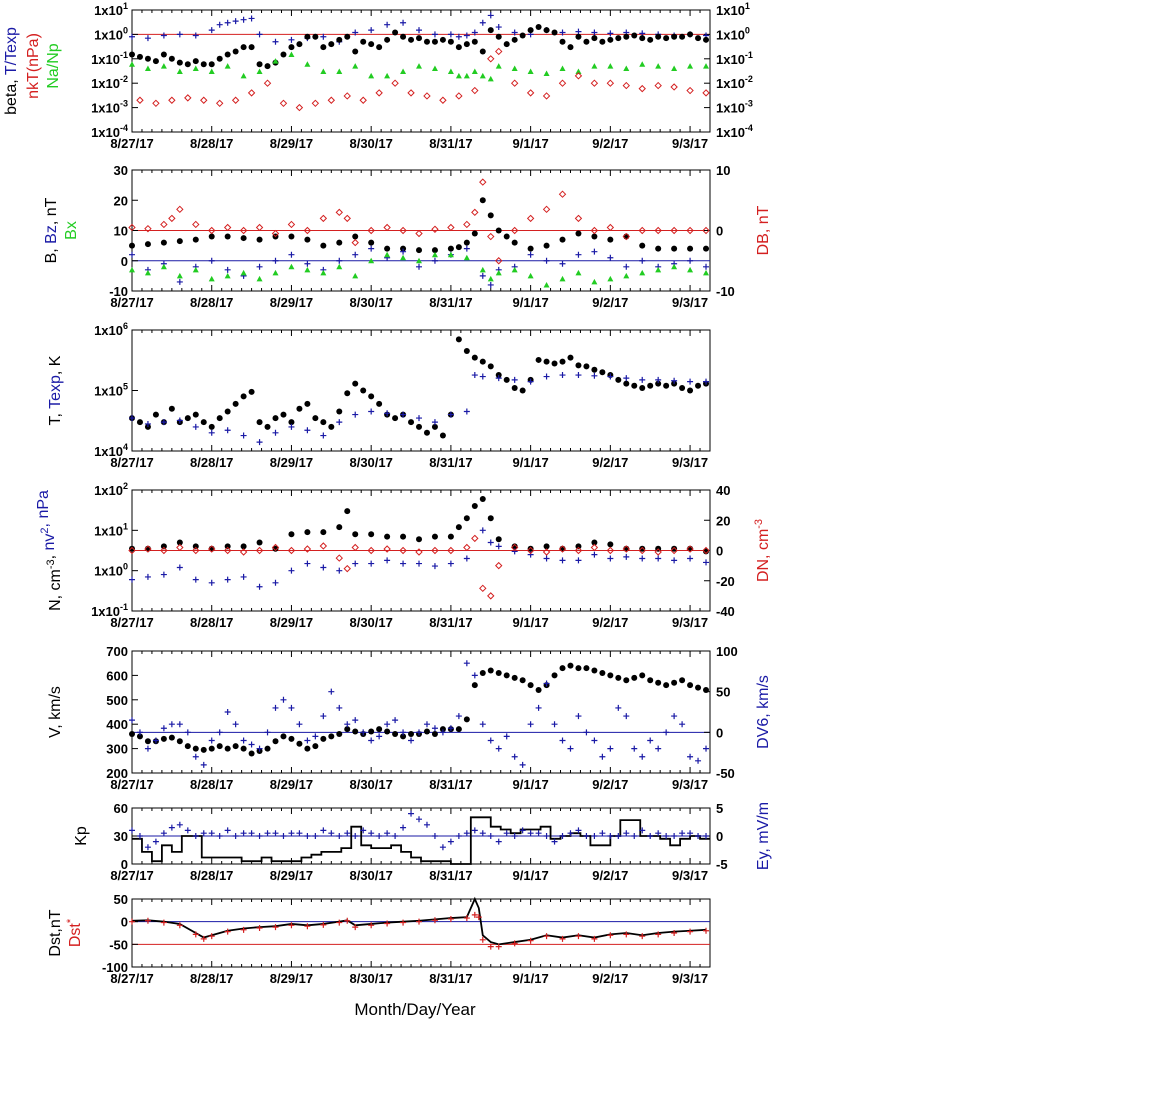 The height and width of the screenshot is (1097, 1152). What do you see at coordinates (734, 82) in the screenshot?
I see `y-right-tick-label: 1x10⁻²` at bounding box center [734, 82].